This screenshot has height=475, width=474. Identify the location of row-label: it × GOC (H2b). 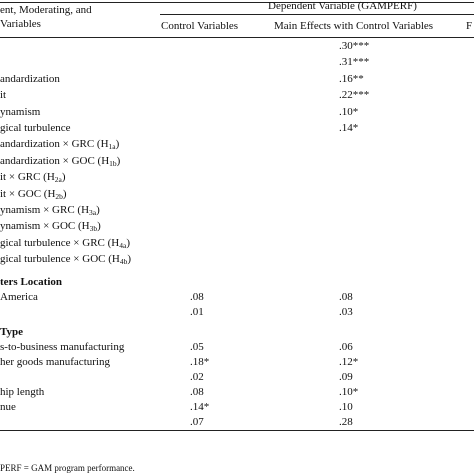
(33, 194).